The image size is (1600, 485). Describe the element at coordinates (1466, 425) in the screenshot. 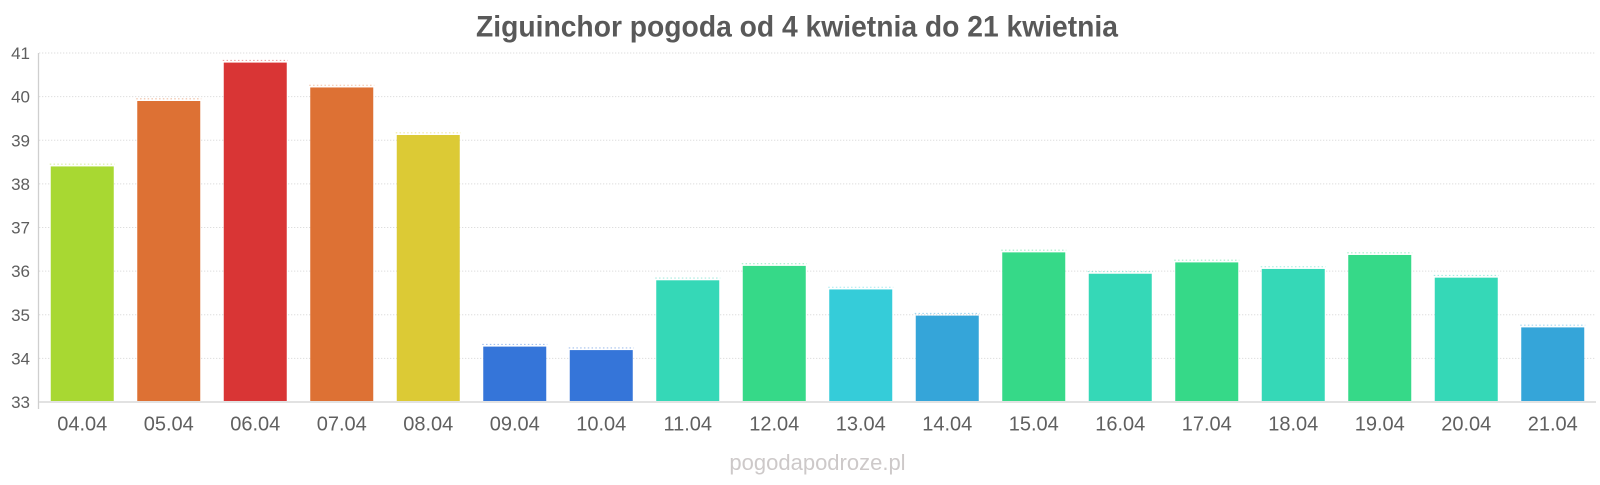

I see `svg-text: 20.04` at that location.